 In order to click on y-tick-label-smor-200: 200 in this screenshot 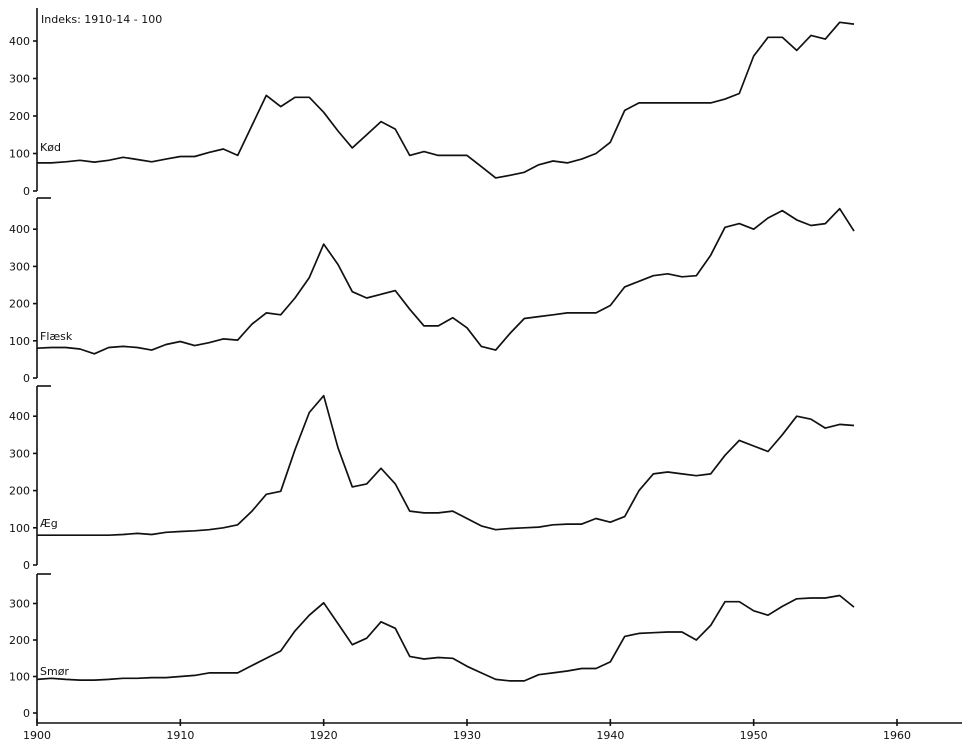, I will do `click(19, 640)`.